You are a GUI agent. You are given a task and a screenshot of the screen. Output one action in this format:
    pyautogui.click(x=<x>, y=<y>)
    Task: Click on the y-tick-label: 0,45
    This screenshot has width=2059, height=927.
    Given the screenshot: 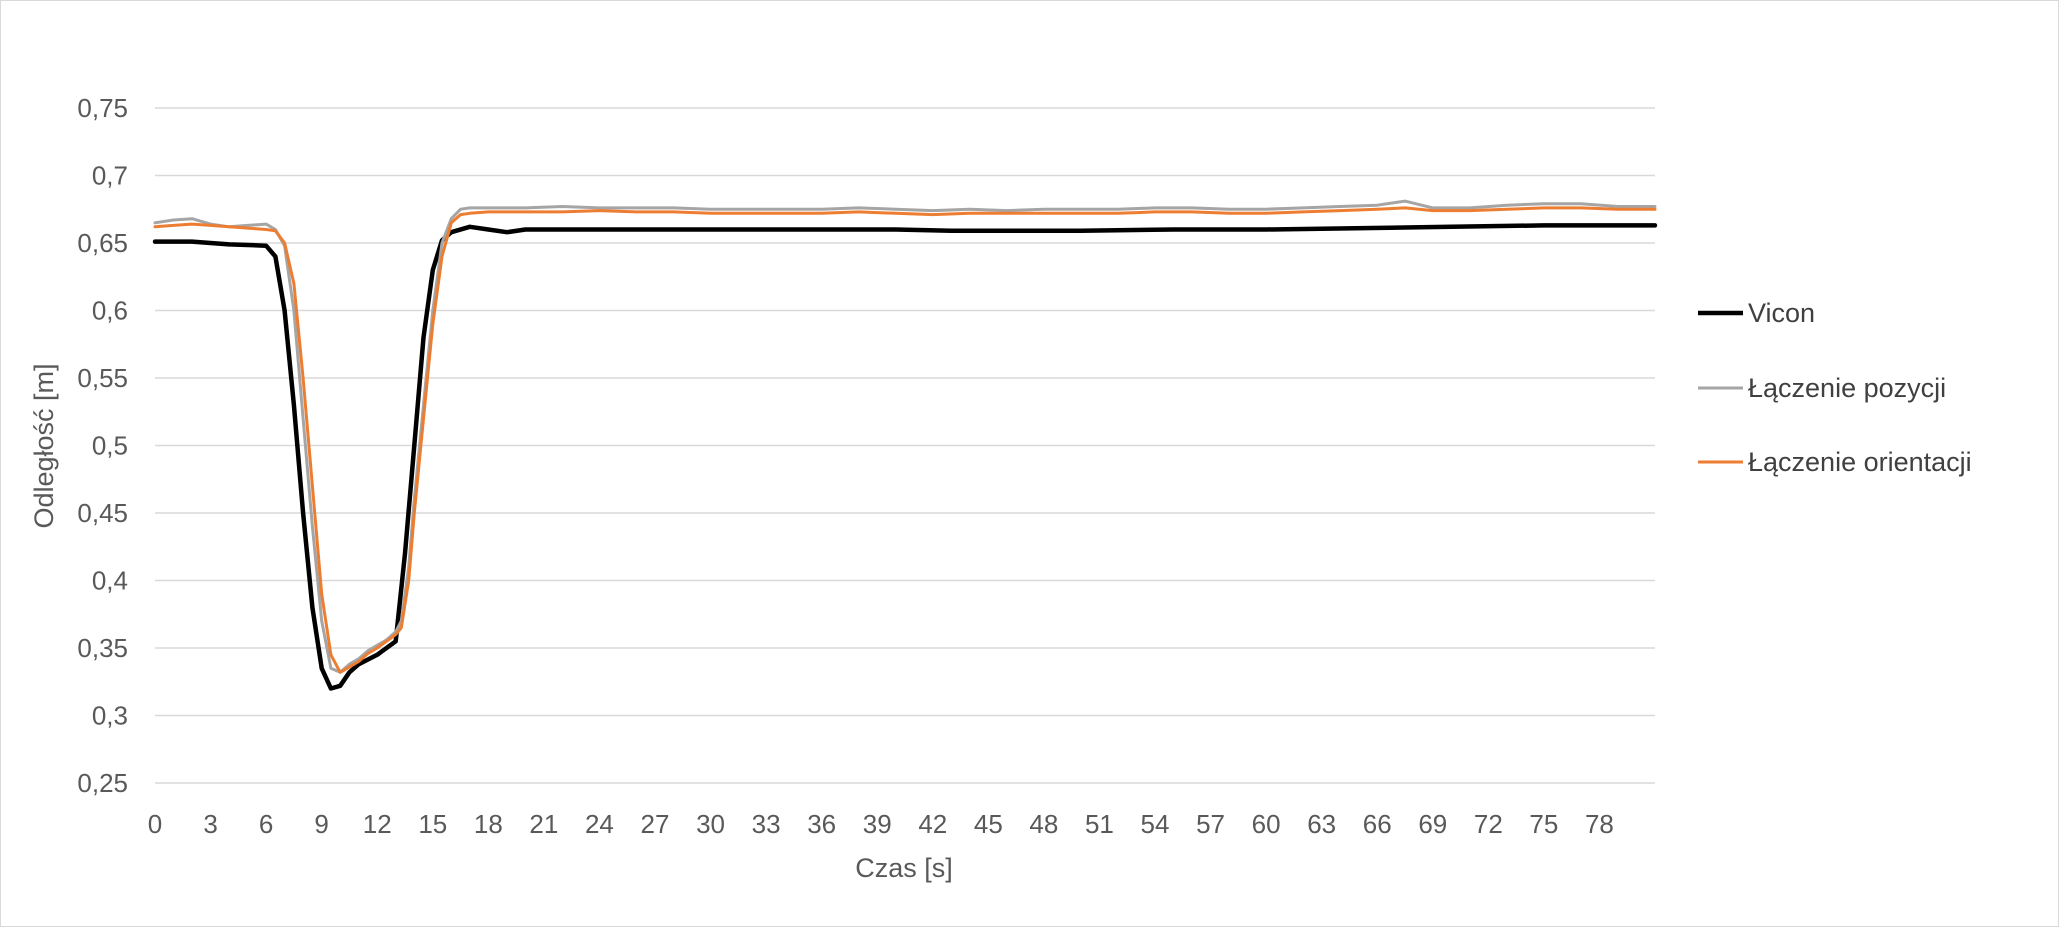 What is the action you would take?
    pyautogui.click(x=102, y=513)
    